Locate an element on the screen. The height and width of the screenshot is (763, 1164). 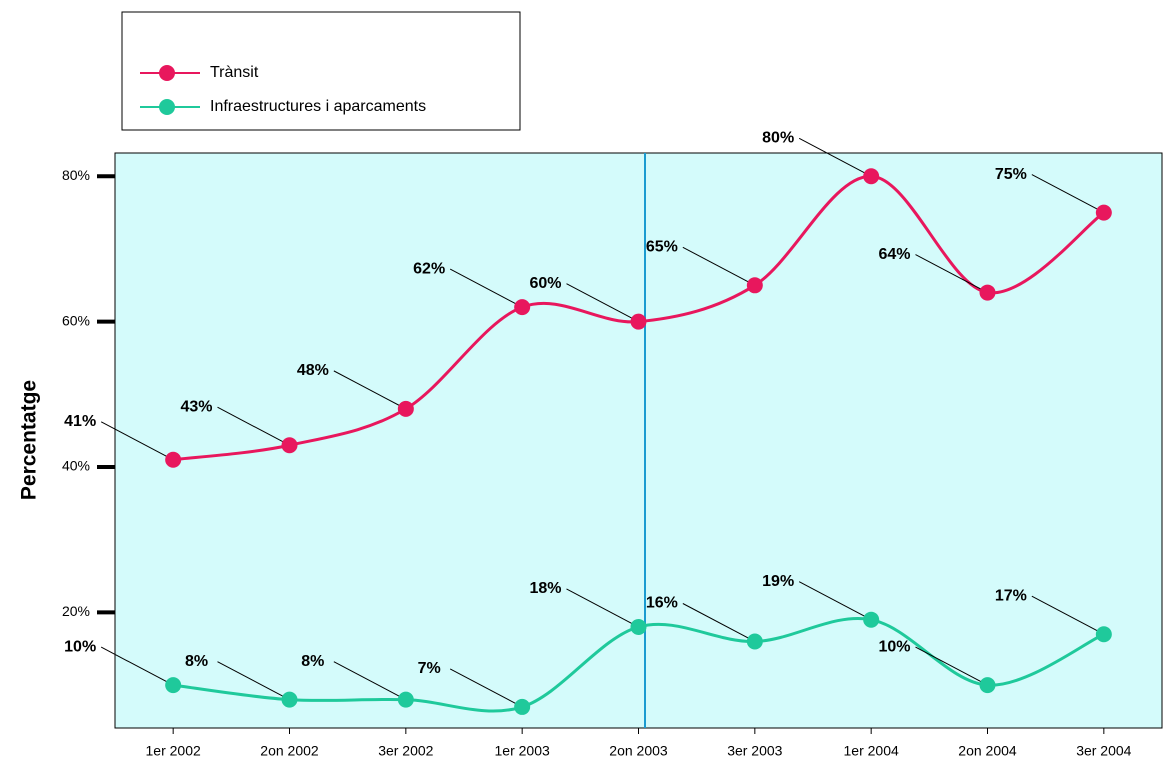
x-tick-label: 1er 2004 is located at coordinates (871, 751).